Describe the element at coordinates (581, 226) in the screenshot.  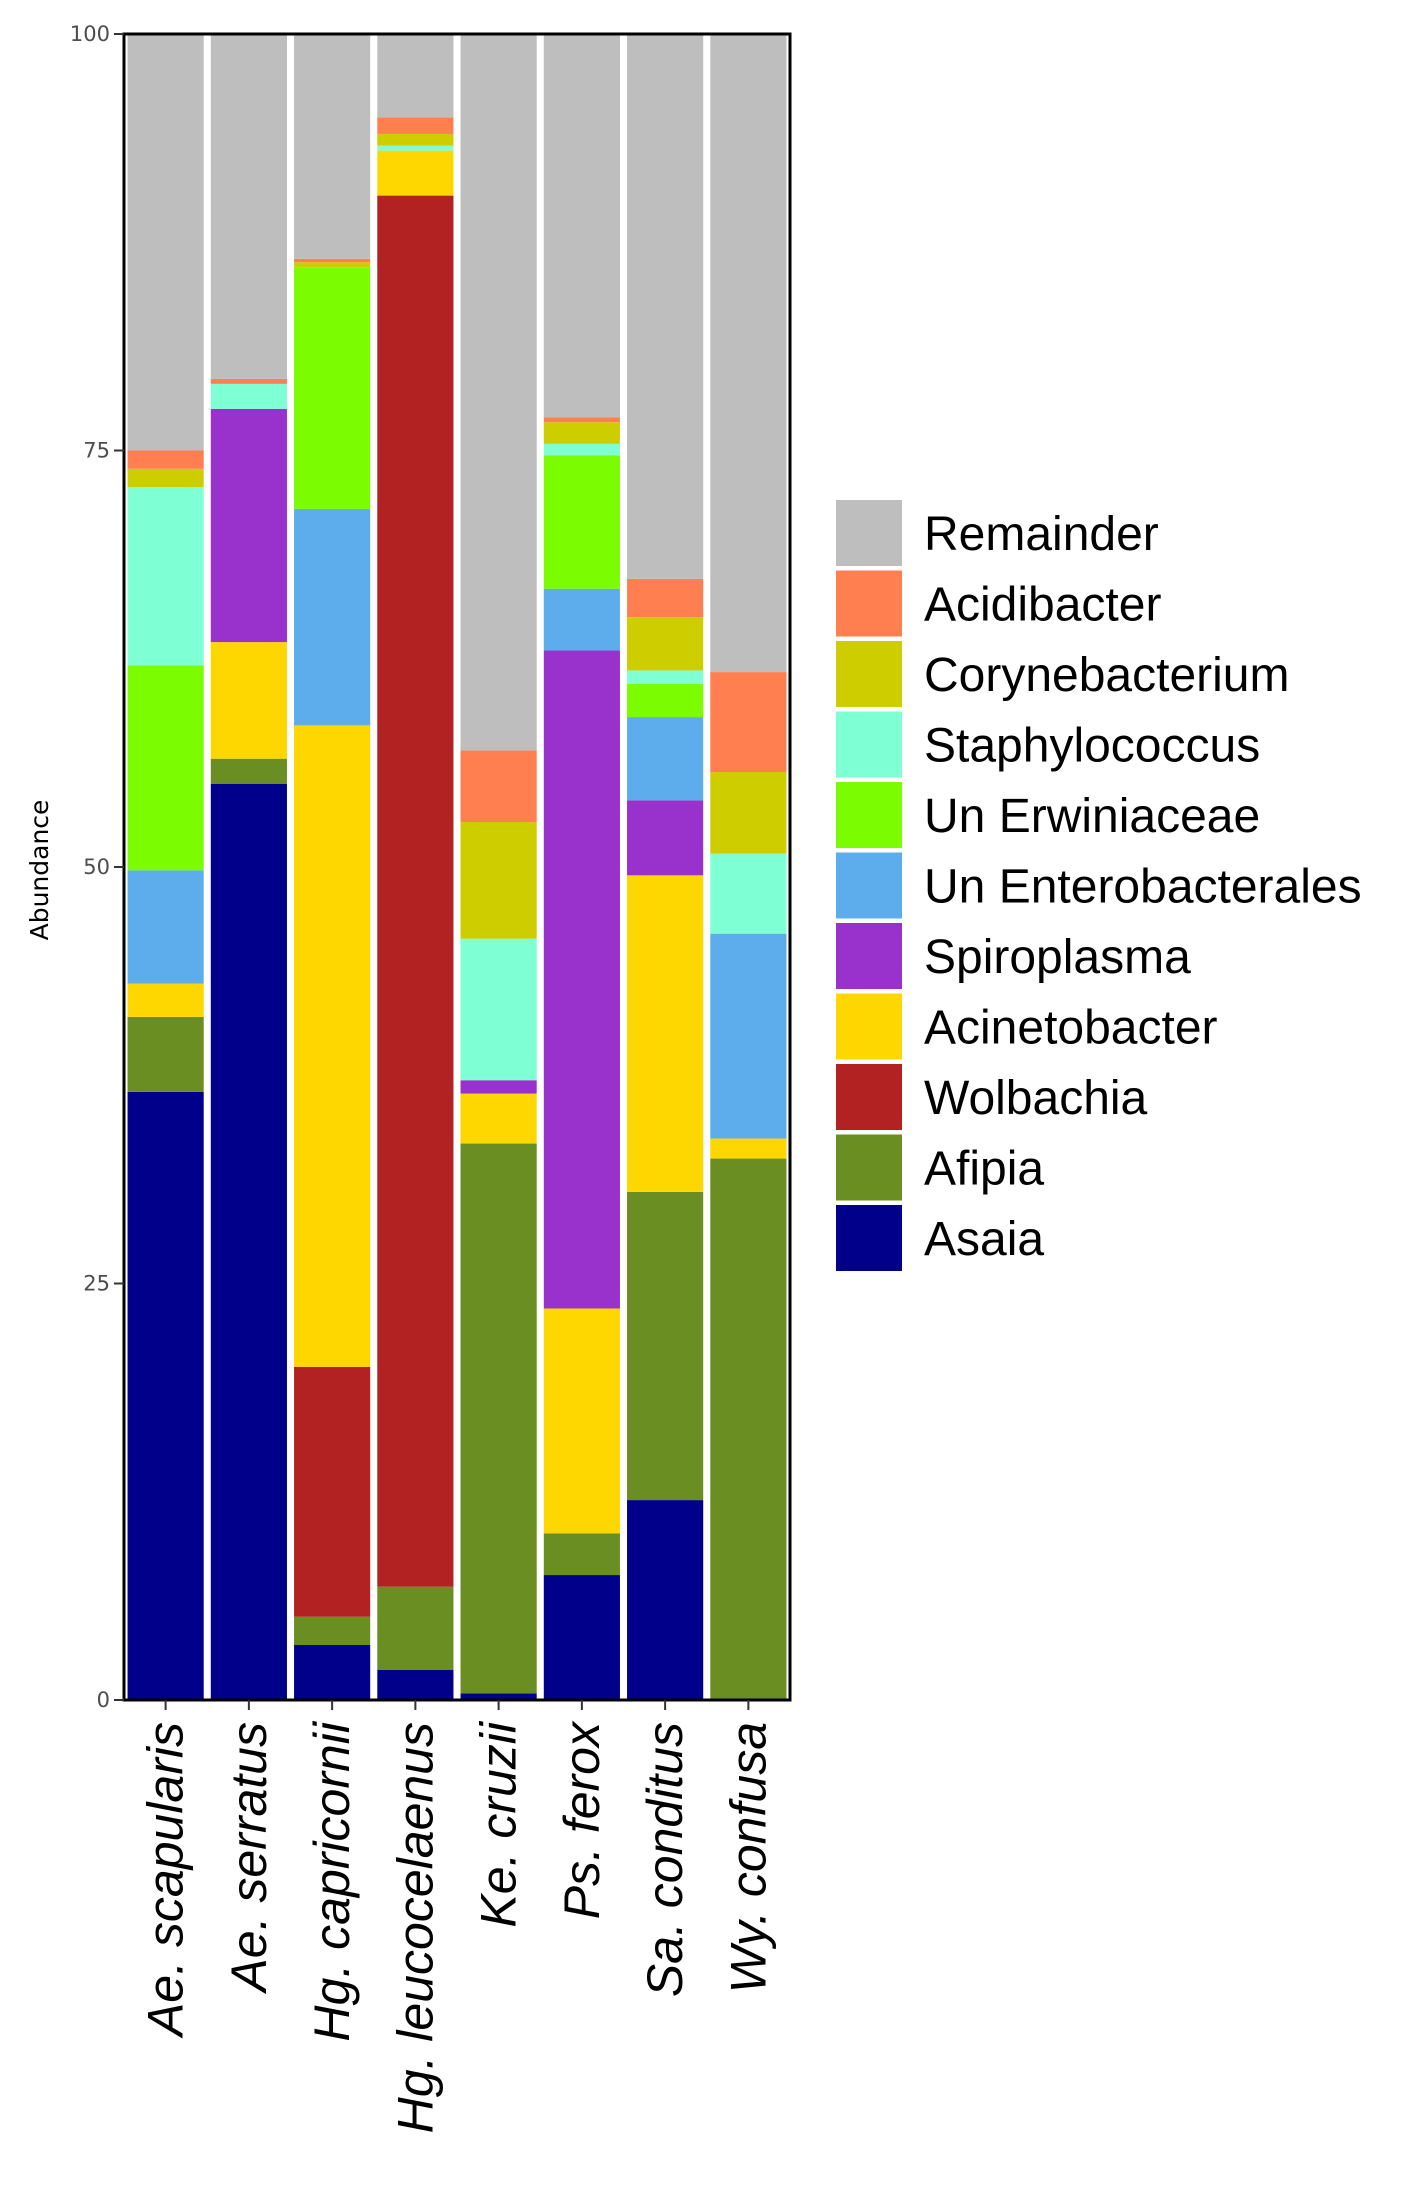
I see `bar-ps-ferox-remainder` at that location.